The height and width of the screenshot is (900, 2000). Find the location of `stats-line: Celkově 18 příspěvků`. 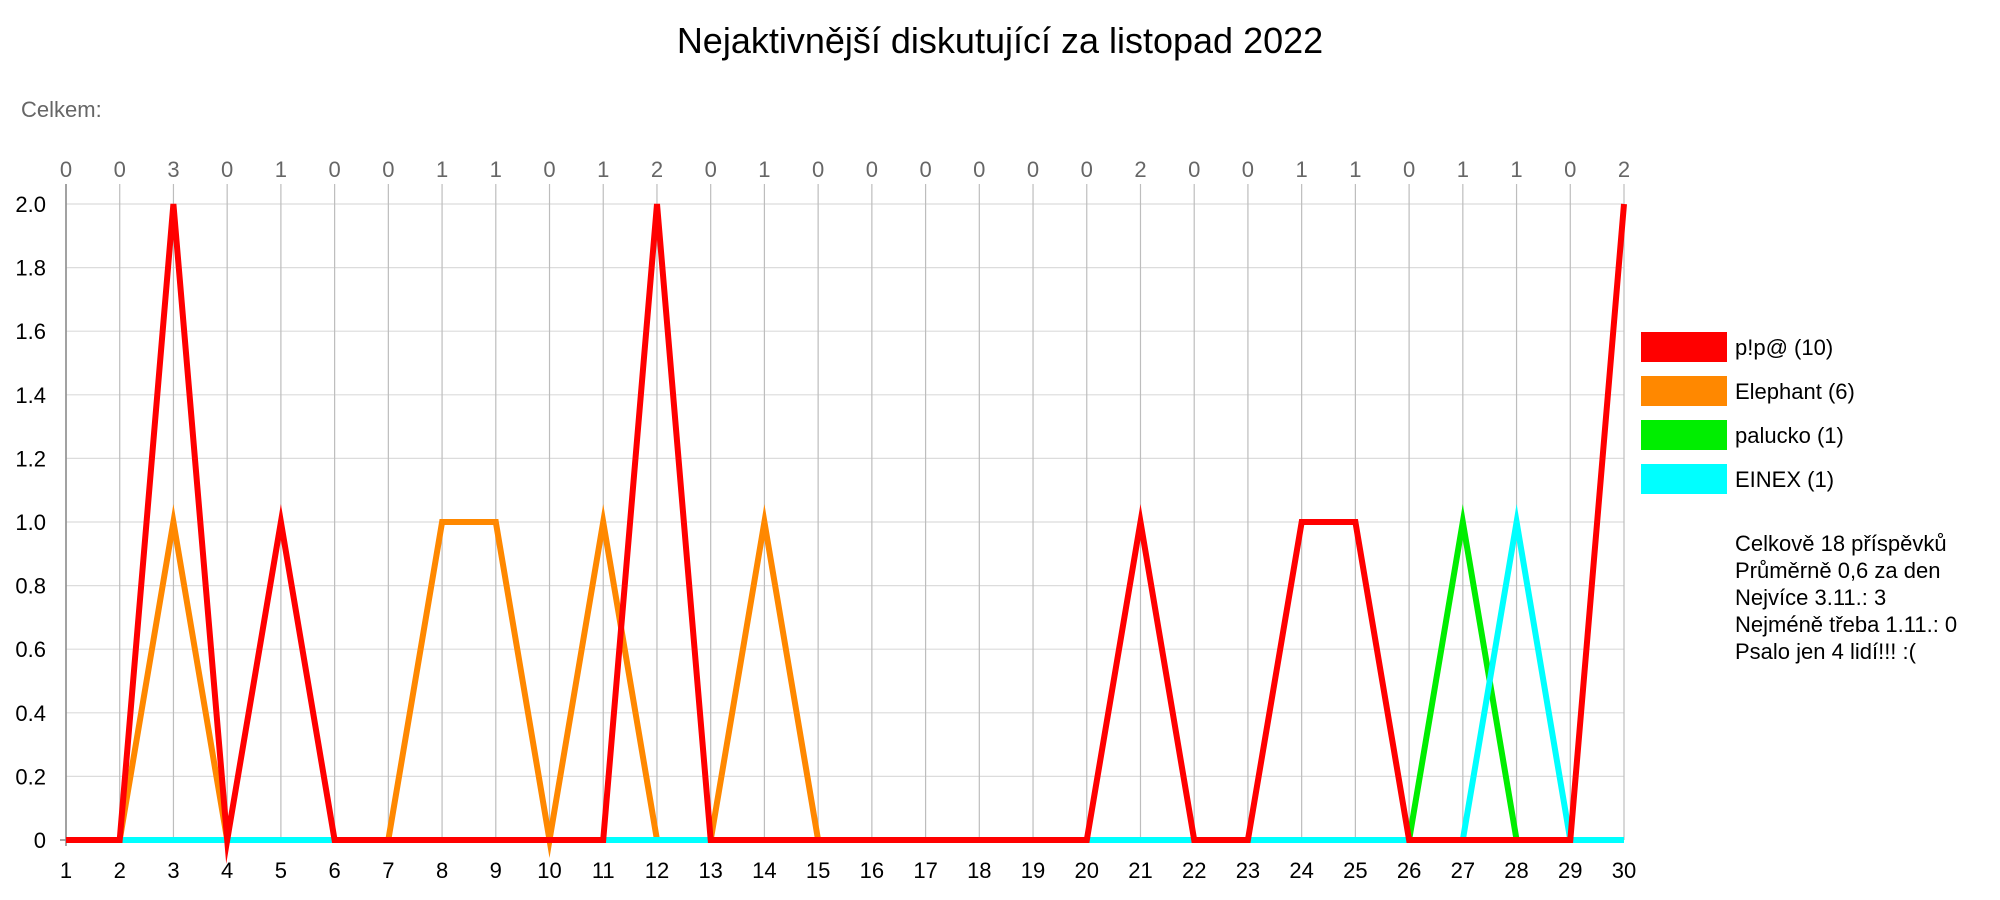

stats-line: Celkově 18 příspěvků is located at coordinates (1841, 543).